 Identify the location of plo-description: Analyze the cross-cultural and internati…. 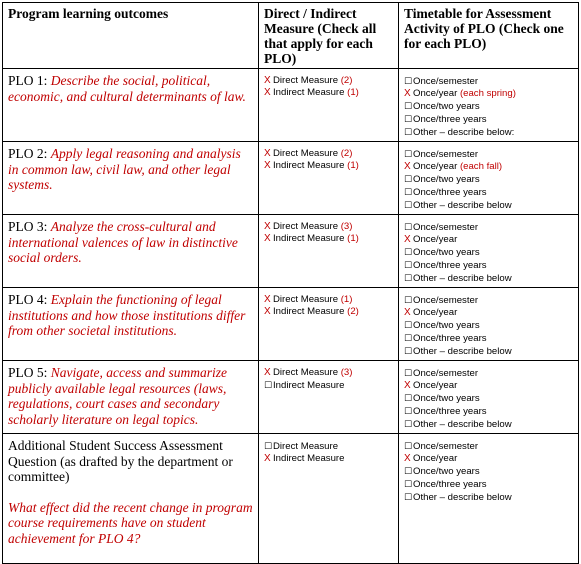
(123, 242).